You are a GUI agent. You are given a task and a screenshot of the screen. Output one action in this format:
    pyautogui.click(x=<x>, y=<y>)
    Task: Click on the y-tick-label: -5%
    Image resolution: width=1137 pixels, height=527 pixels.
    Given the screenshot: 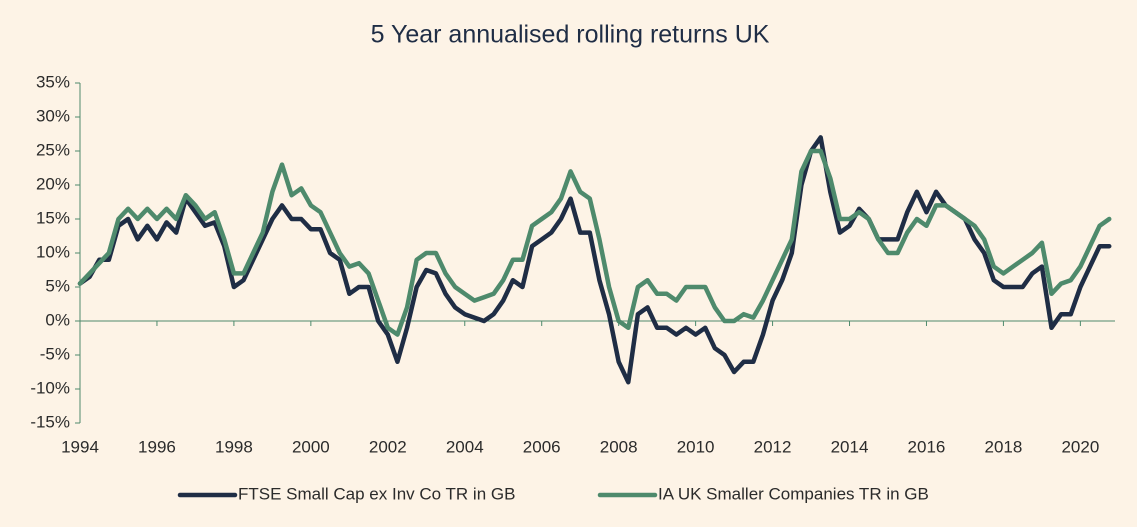 What is the action you would take?
    pyautogui.click(x=55, y=353)
    